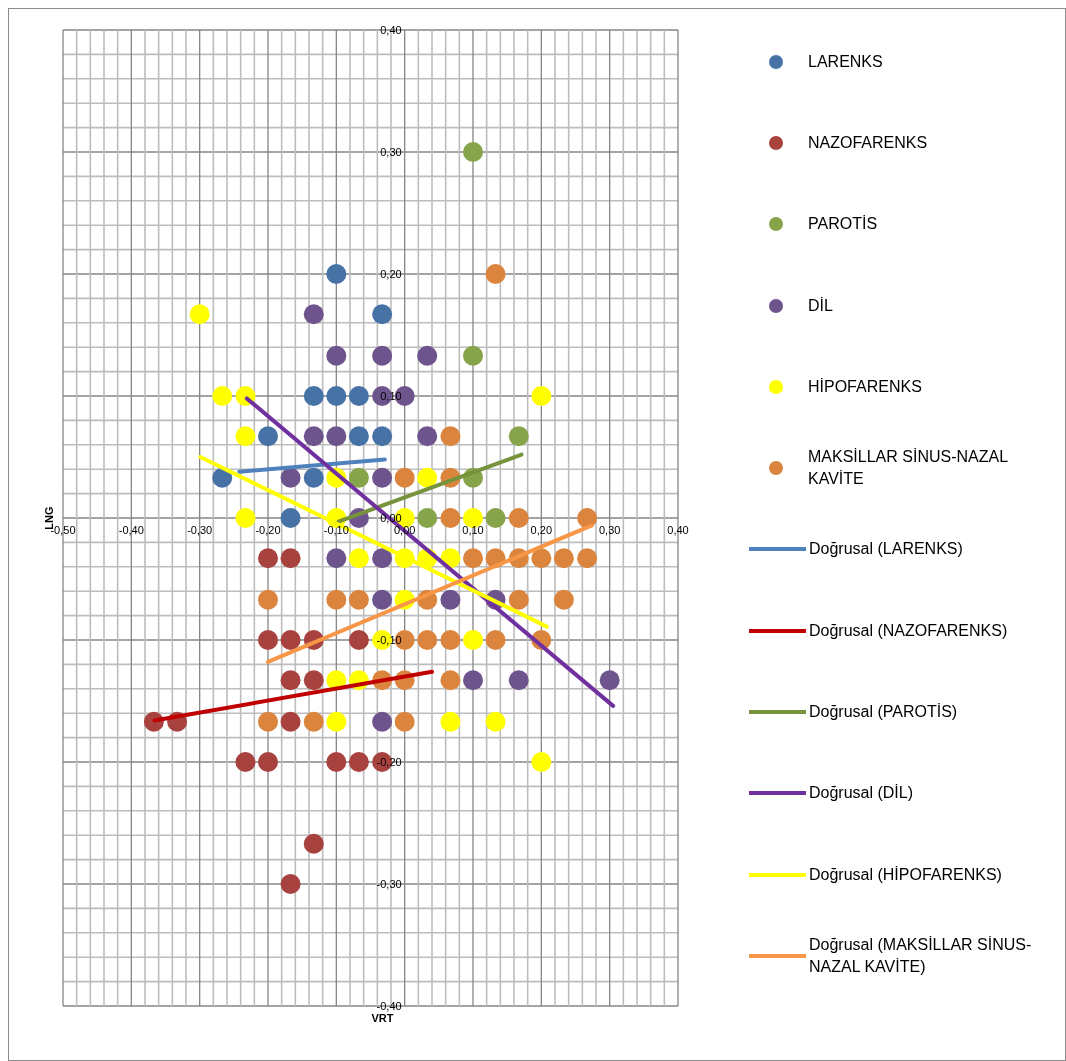 The height and width of the screenshot is (1061, 1066). Describe the element at coordinates (862, 793) in the screenshot. I see `legend-label: Doğrusal (DİL)` at that location.